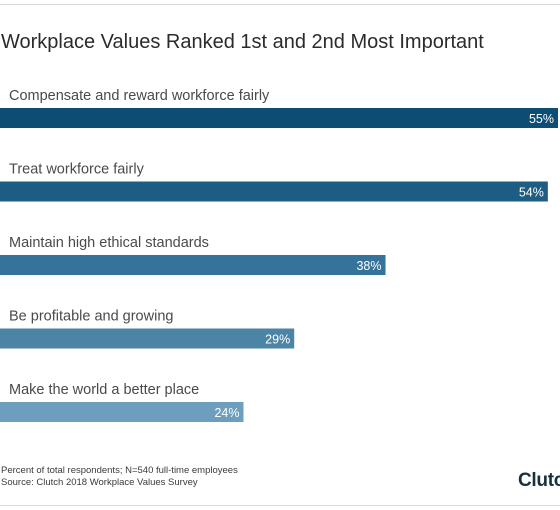  What do you see at coordinates (539, 480) in the screenshot?
I see `brand-logo: Clutch` at bounding box center [539, 480].